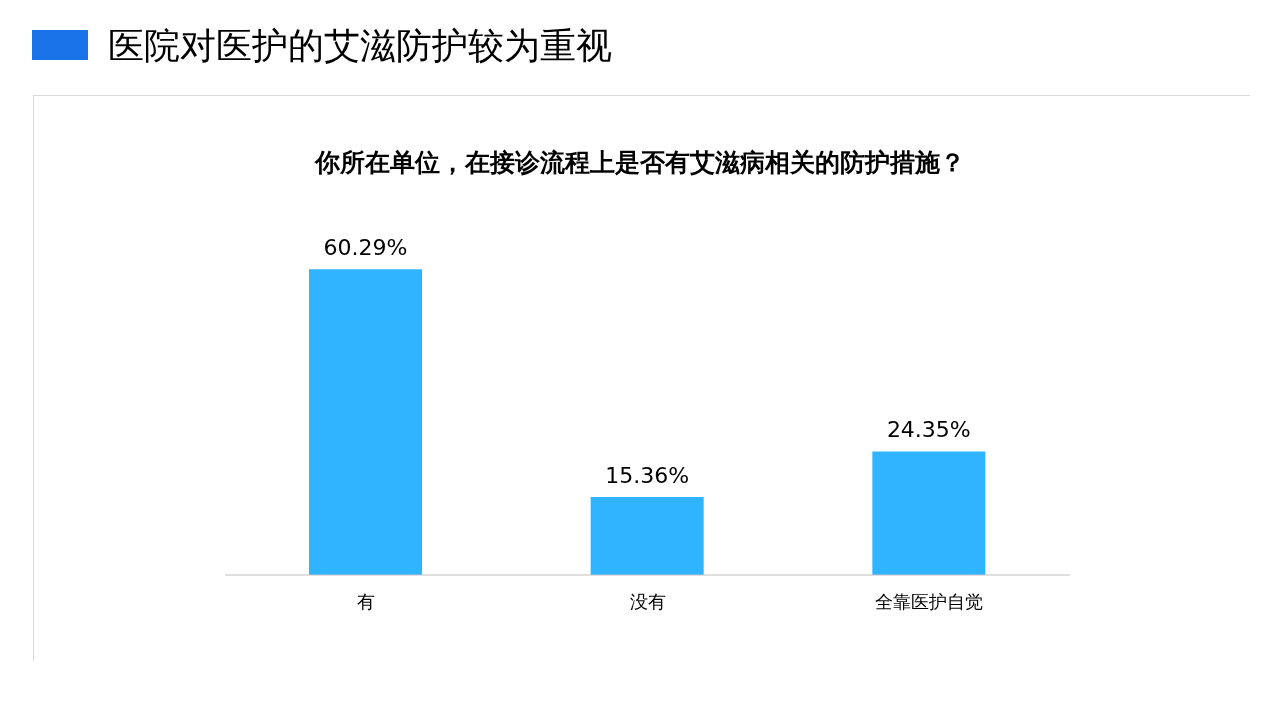  What do you see at coordinates (639, 163) in the screenshot?
I see `chart-subtitle: 你所在单位，在接诊流程上是否有艾滋病相关的防护措施？` at bounding box center [639, 163].